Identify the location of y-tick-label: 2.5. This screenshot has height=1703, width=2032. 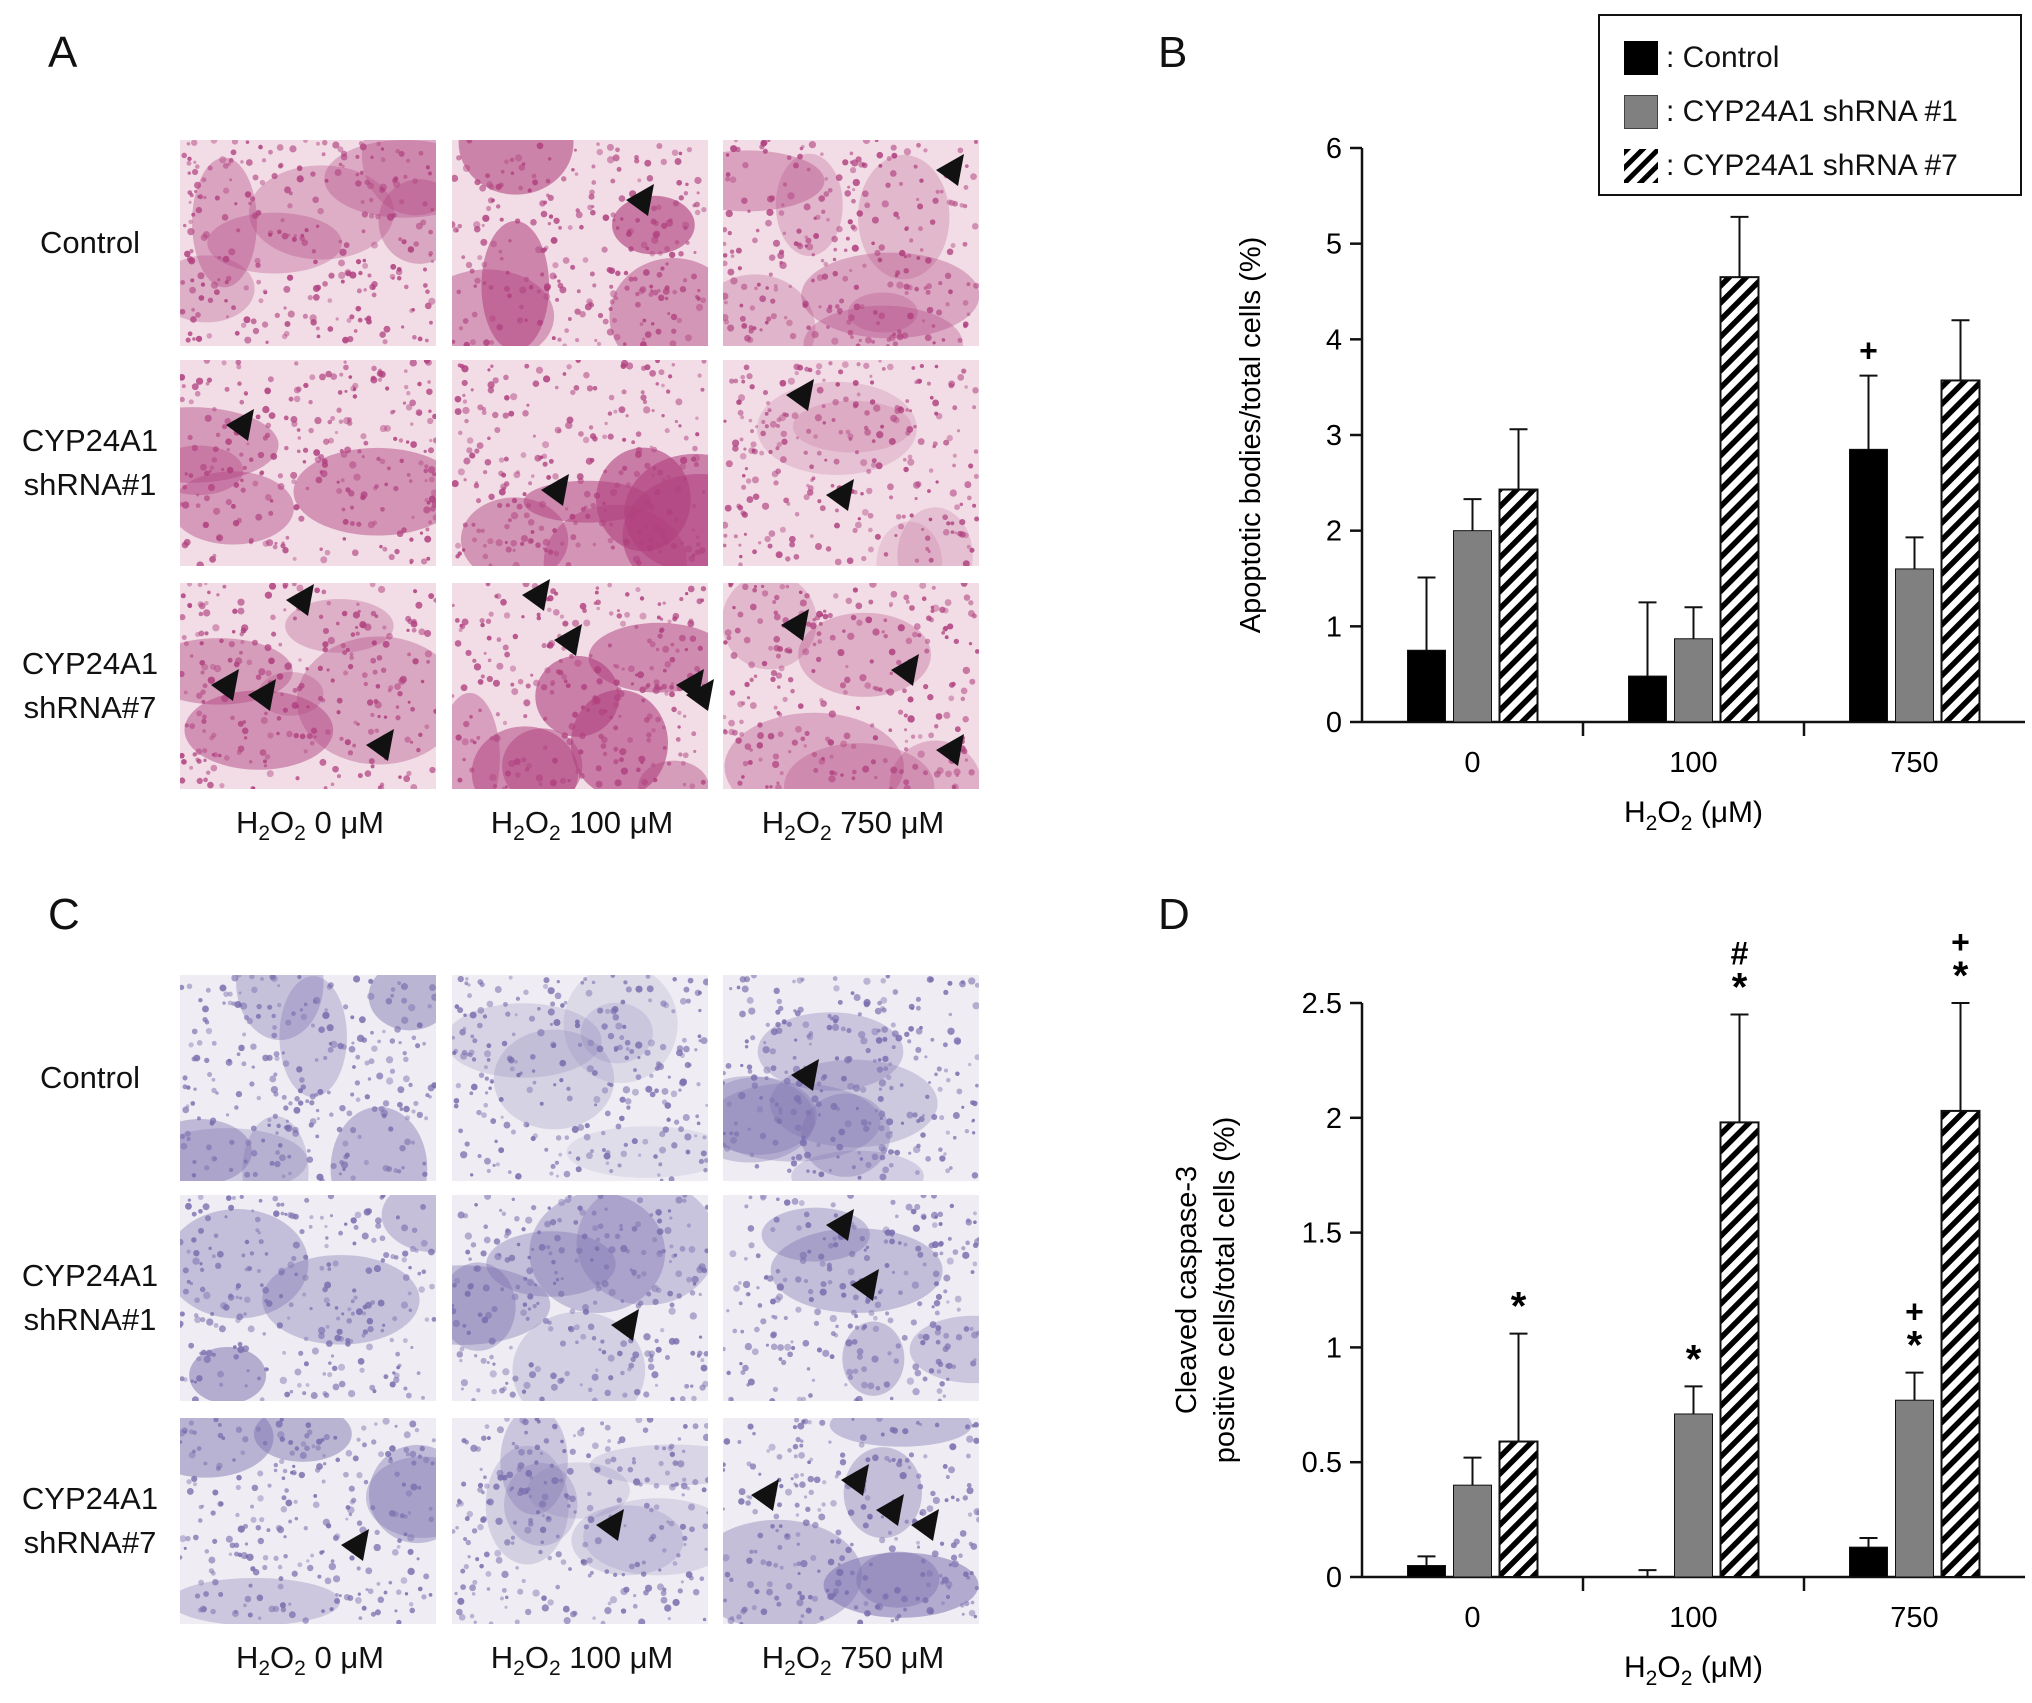
(1322, 1004).